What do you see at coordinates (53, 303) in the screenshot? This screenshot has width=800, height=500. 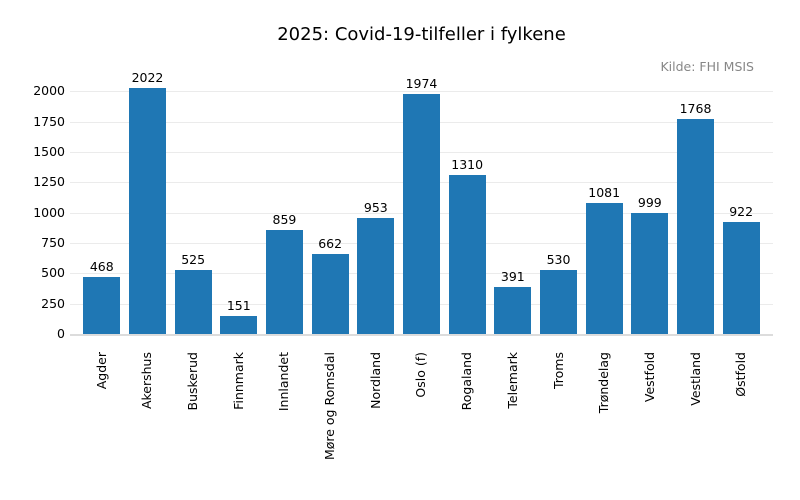 I see `y-tick-label: 250` at bounding box center [53, 303].